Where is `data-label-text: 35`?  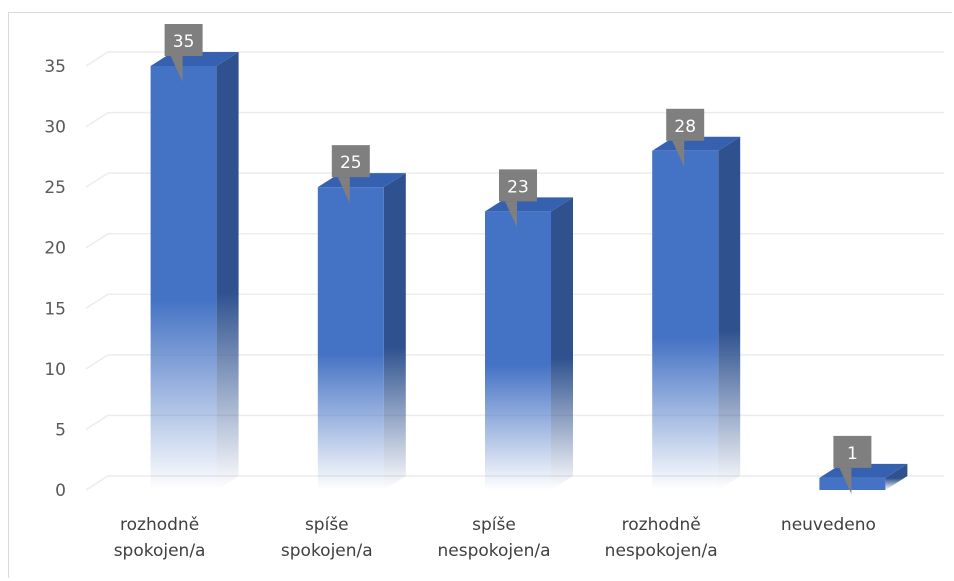
data-label-text: 35 is located at coordinates (184, 42).